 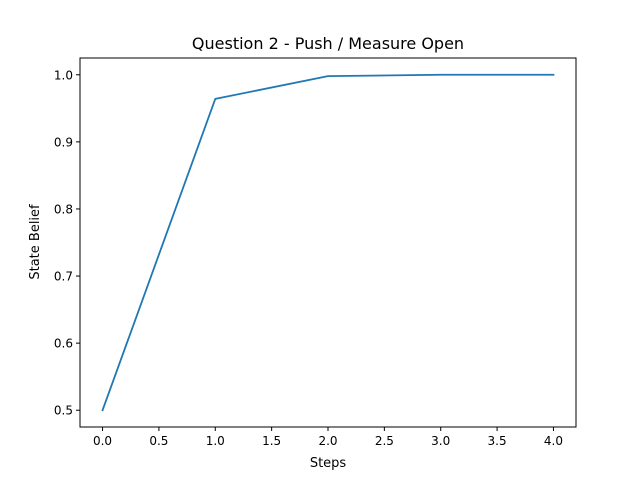 I want to click on x-tick-label: 4.0, so click(x=553, y=441).